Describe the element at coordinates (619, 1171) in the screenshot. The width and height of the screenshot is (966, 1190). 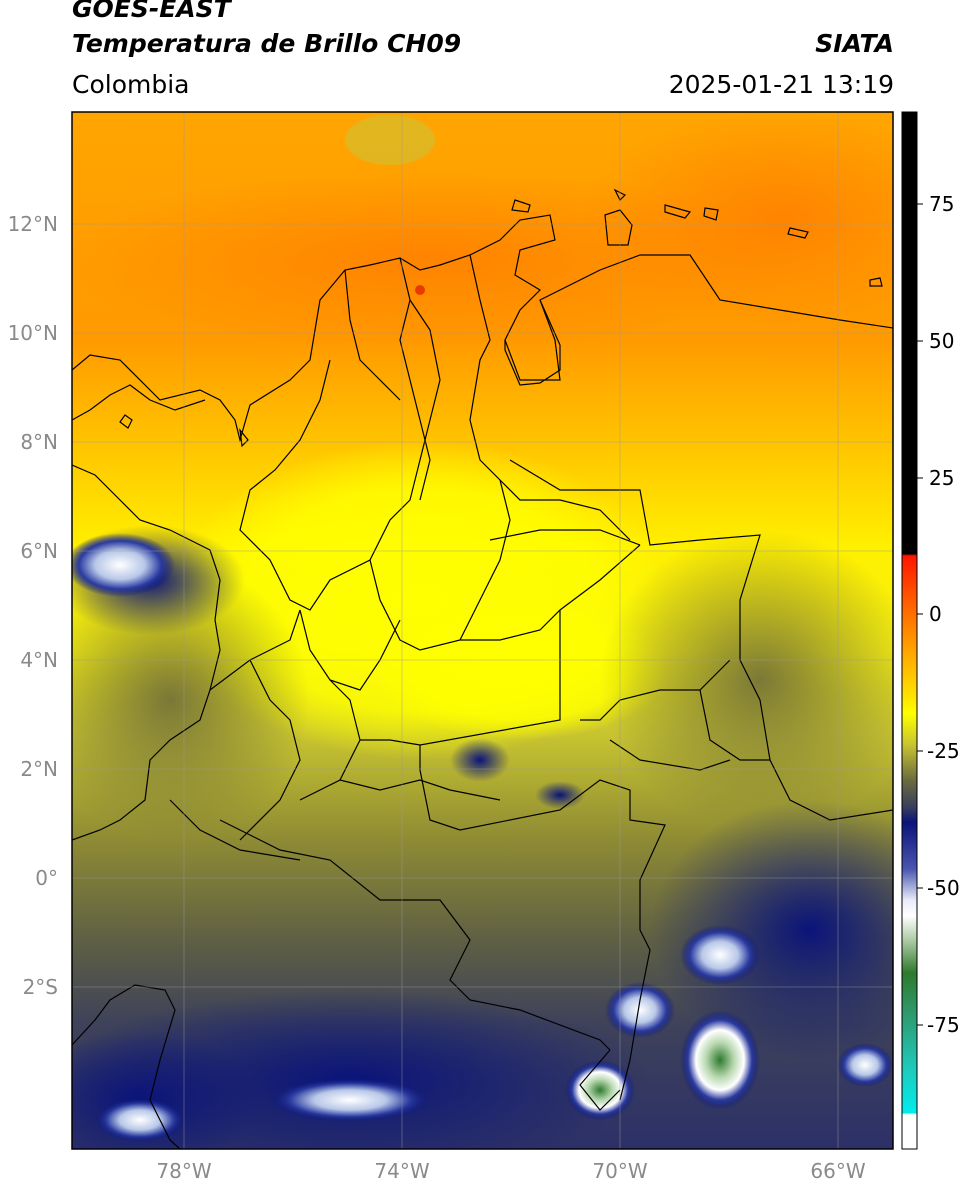
I see `lon-label: 70°W` at that location.